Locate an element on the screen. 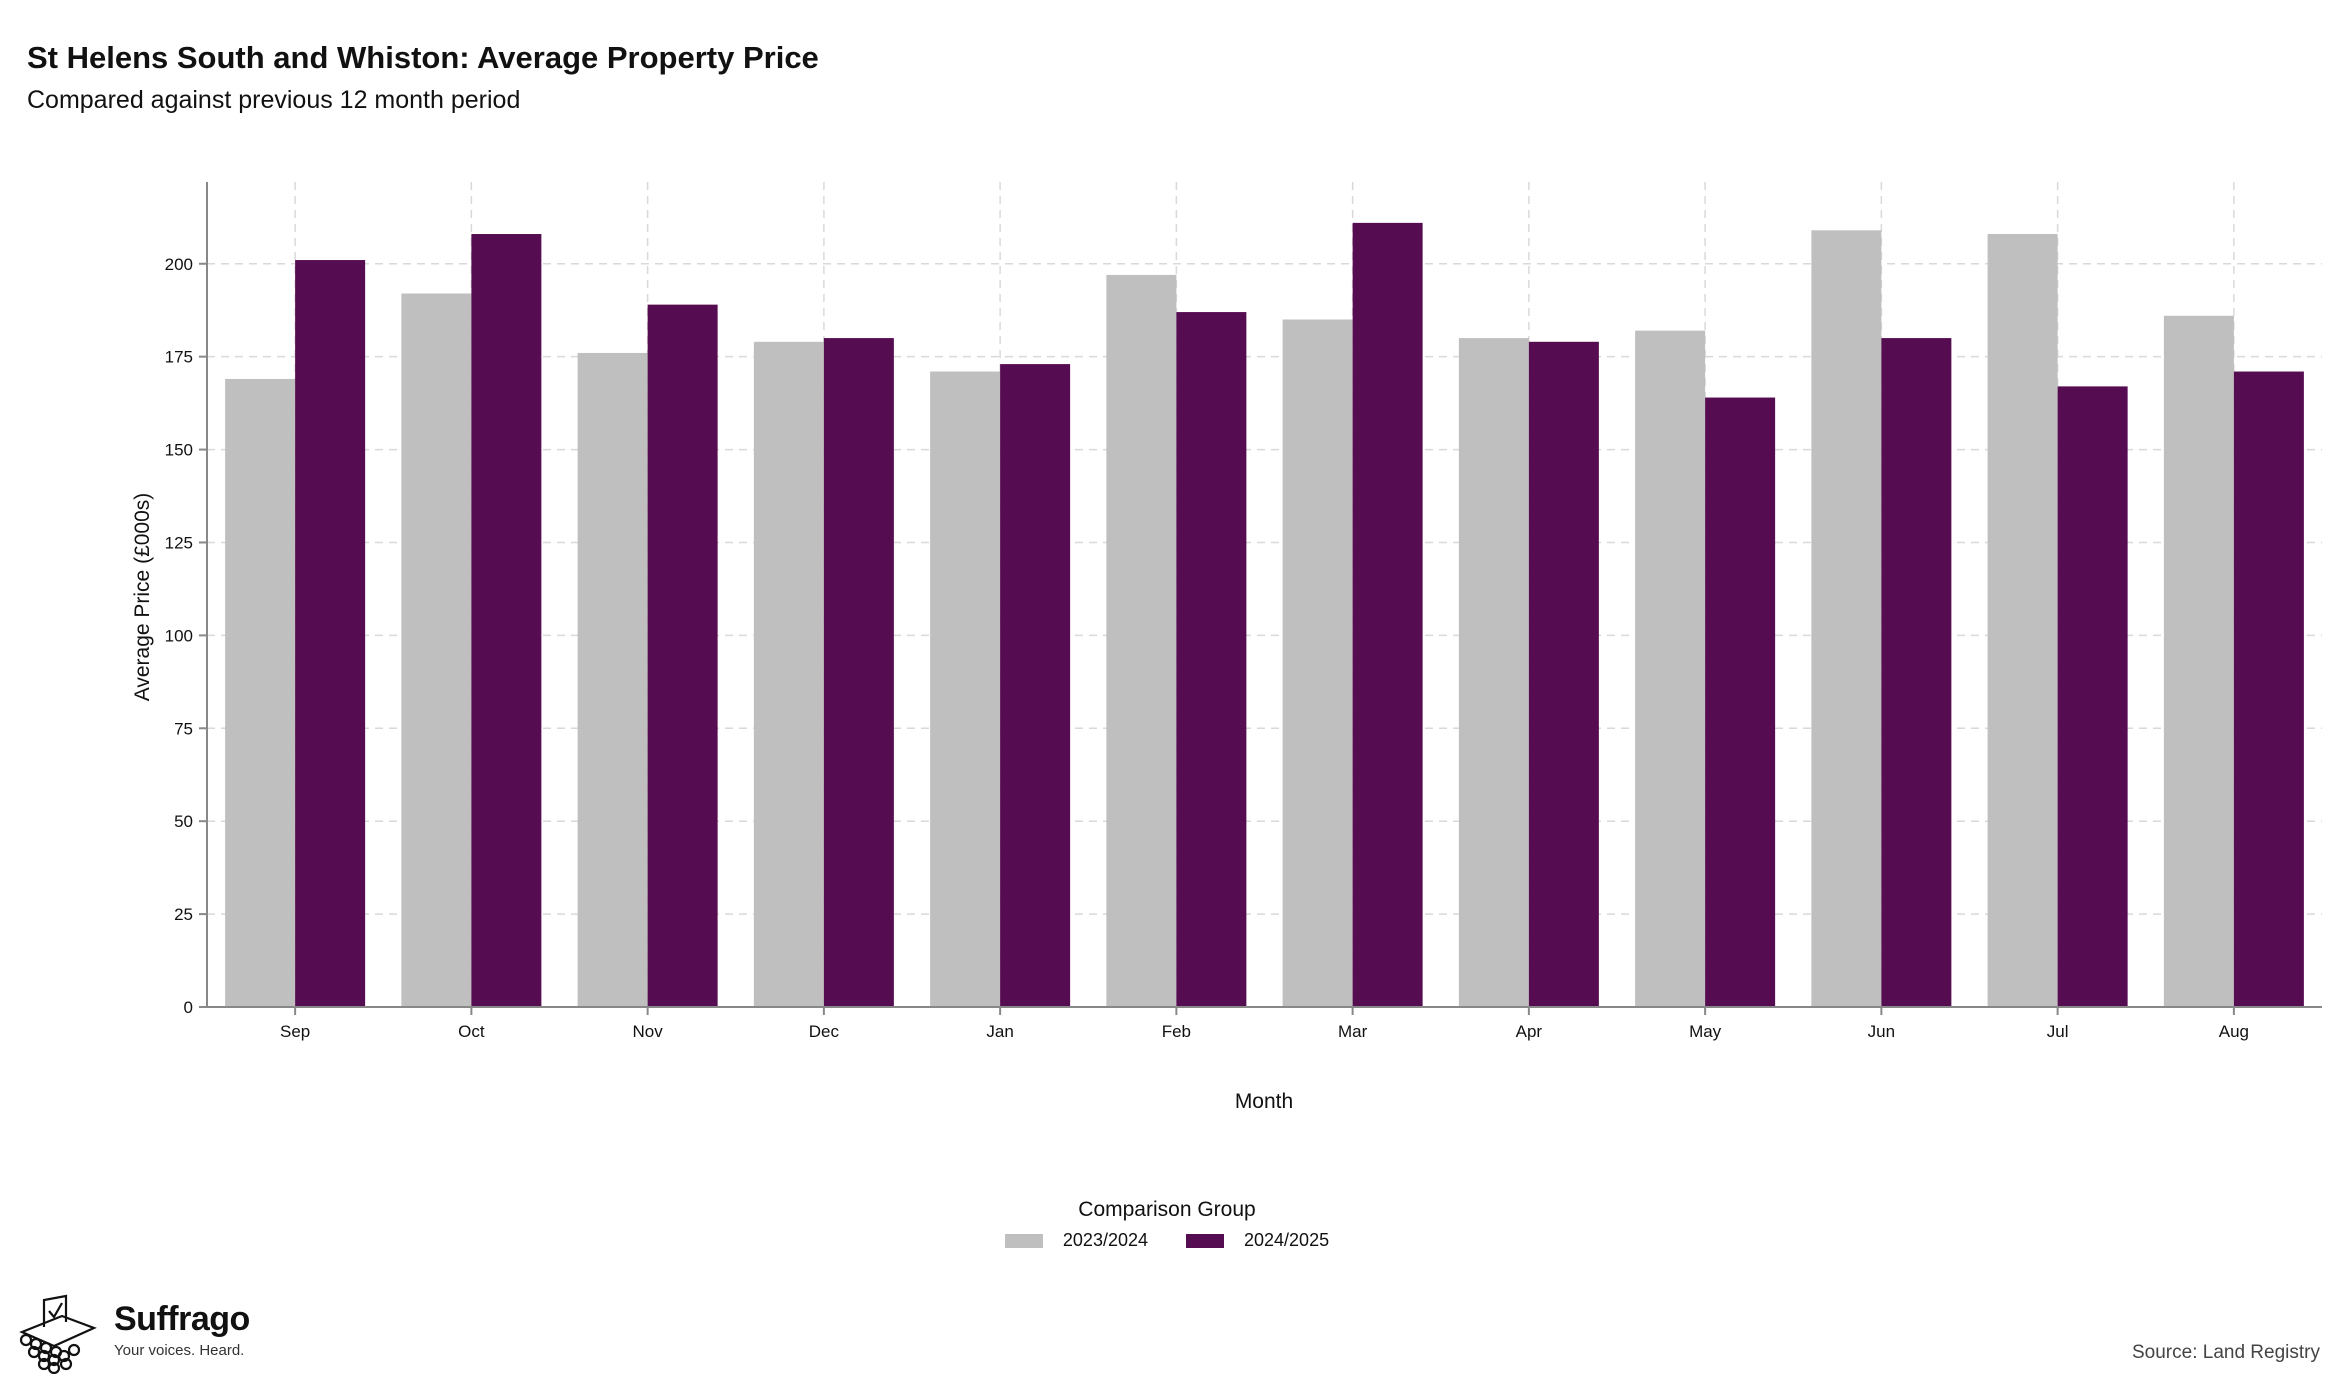 Image resolution: width=2334 pixels, height=1388 pixels. bar-2023-2024-nov is located at coordinates (612, 680).